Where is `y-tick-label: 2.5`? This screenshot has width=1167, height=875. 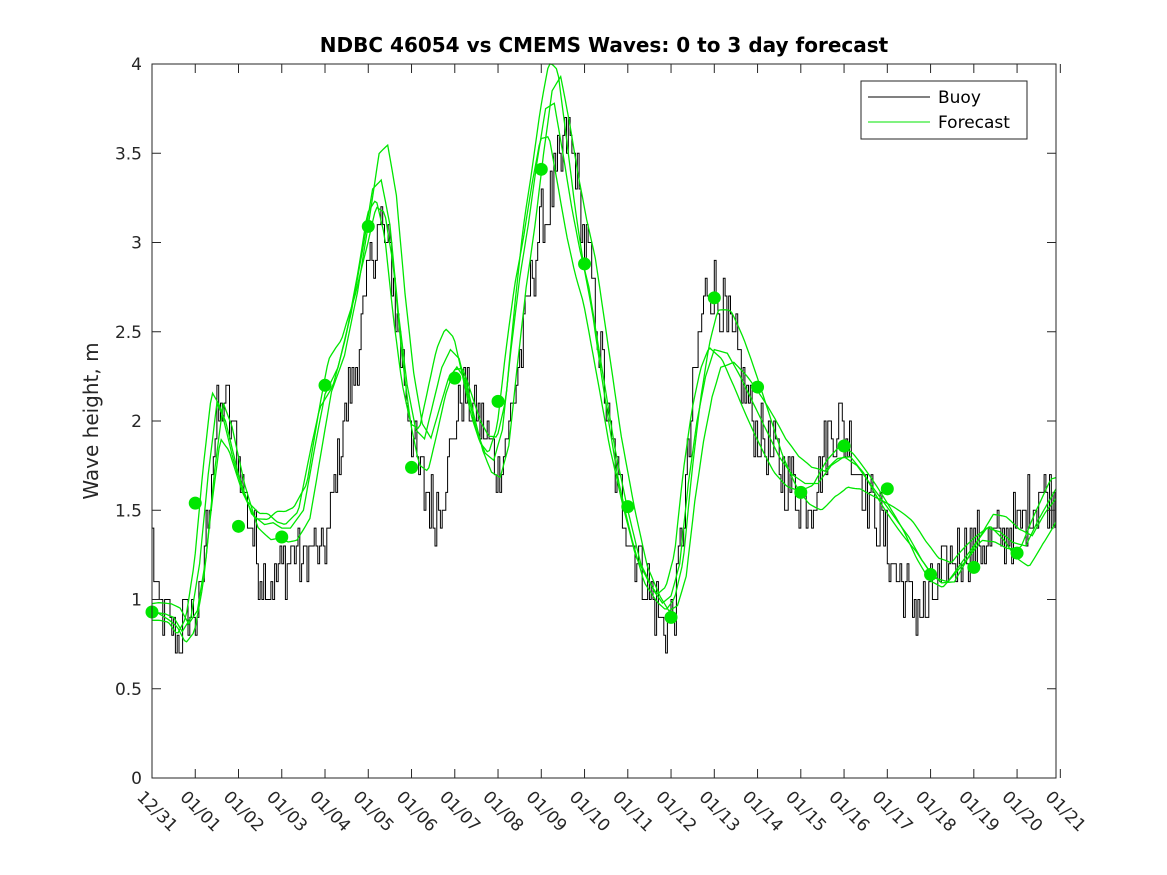
y-tick-label: 2.5 is located at coordinates (128, 333).